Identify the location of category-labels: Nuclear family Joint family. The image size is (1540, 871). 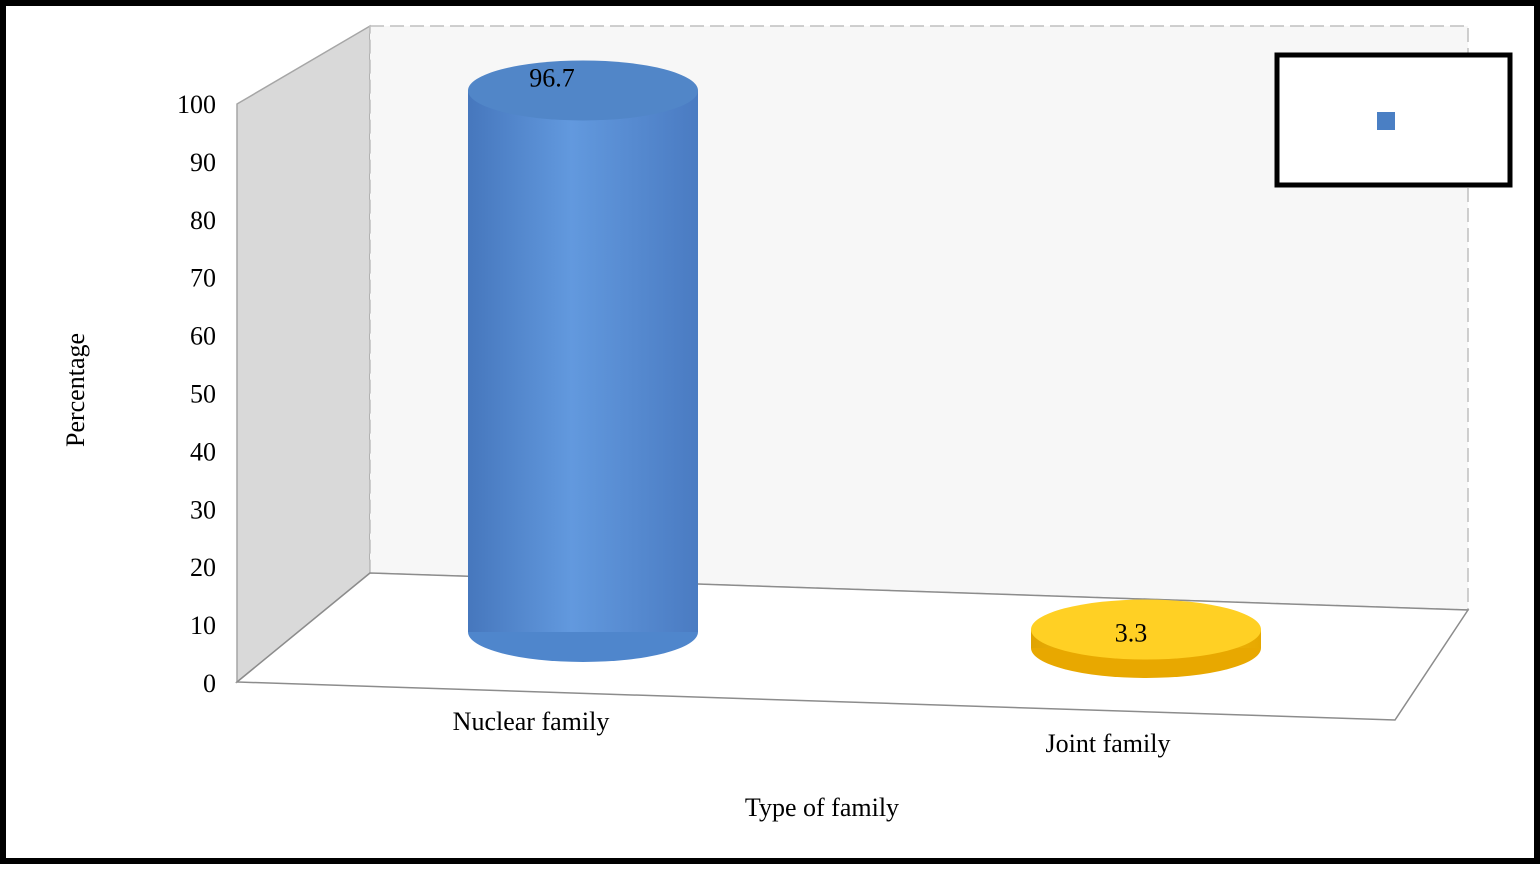
(812, 732).